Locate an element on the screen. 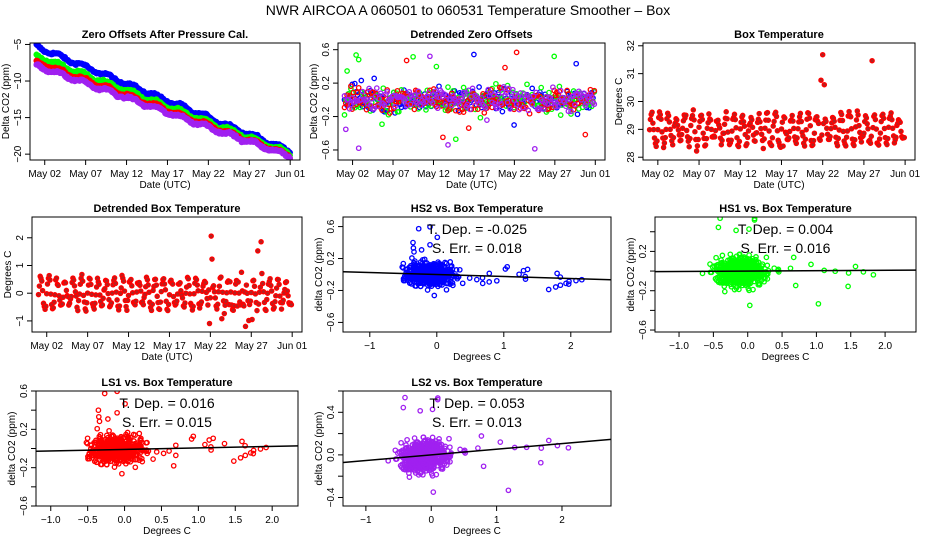 The image size is (936, 540). temp-dependence-label: T. Dep. = -0.025 is located at coordinates (477, 229).